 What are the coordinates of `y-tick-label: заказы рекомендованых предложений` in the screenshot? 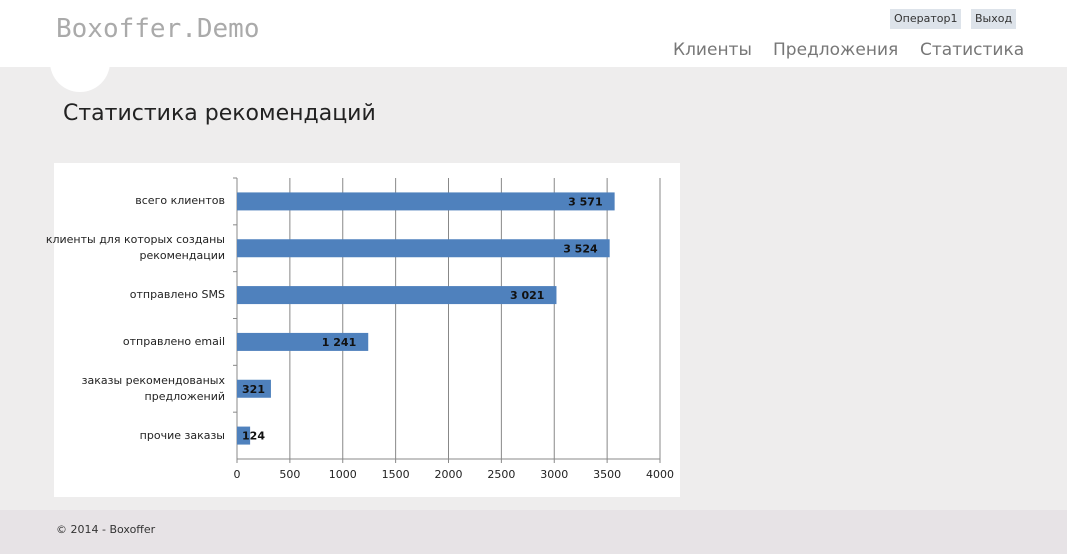 It's located at (153, 388).